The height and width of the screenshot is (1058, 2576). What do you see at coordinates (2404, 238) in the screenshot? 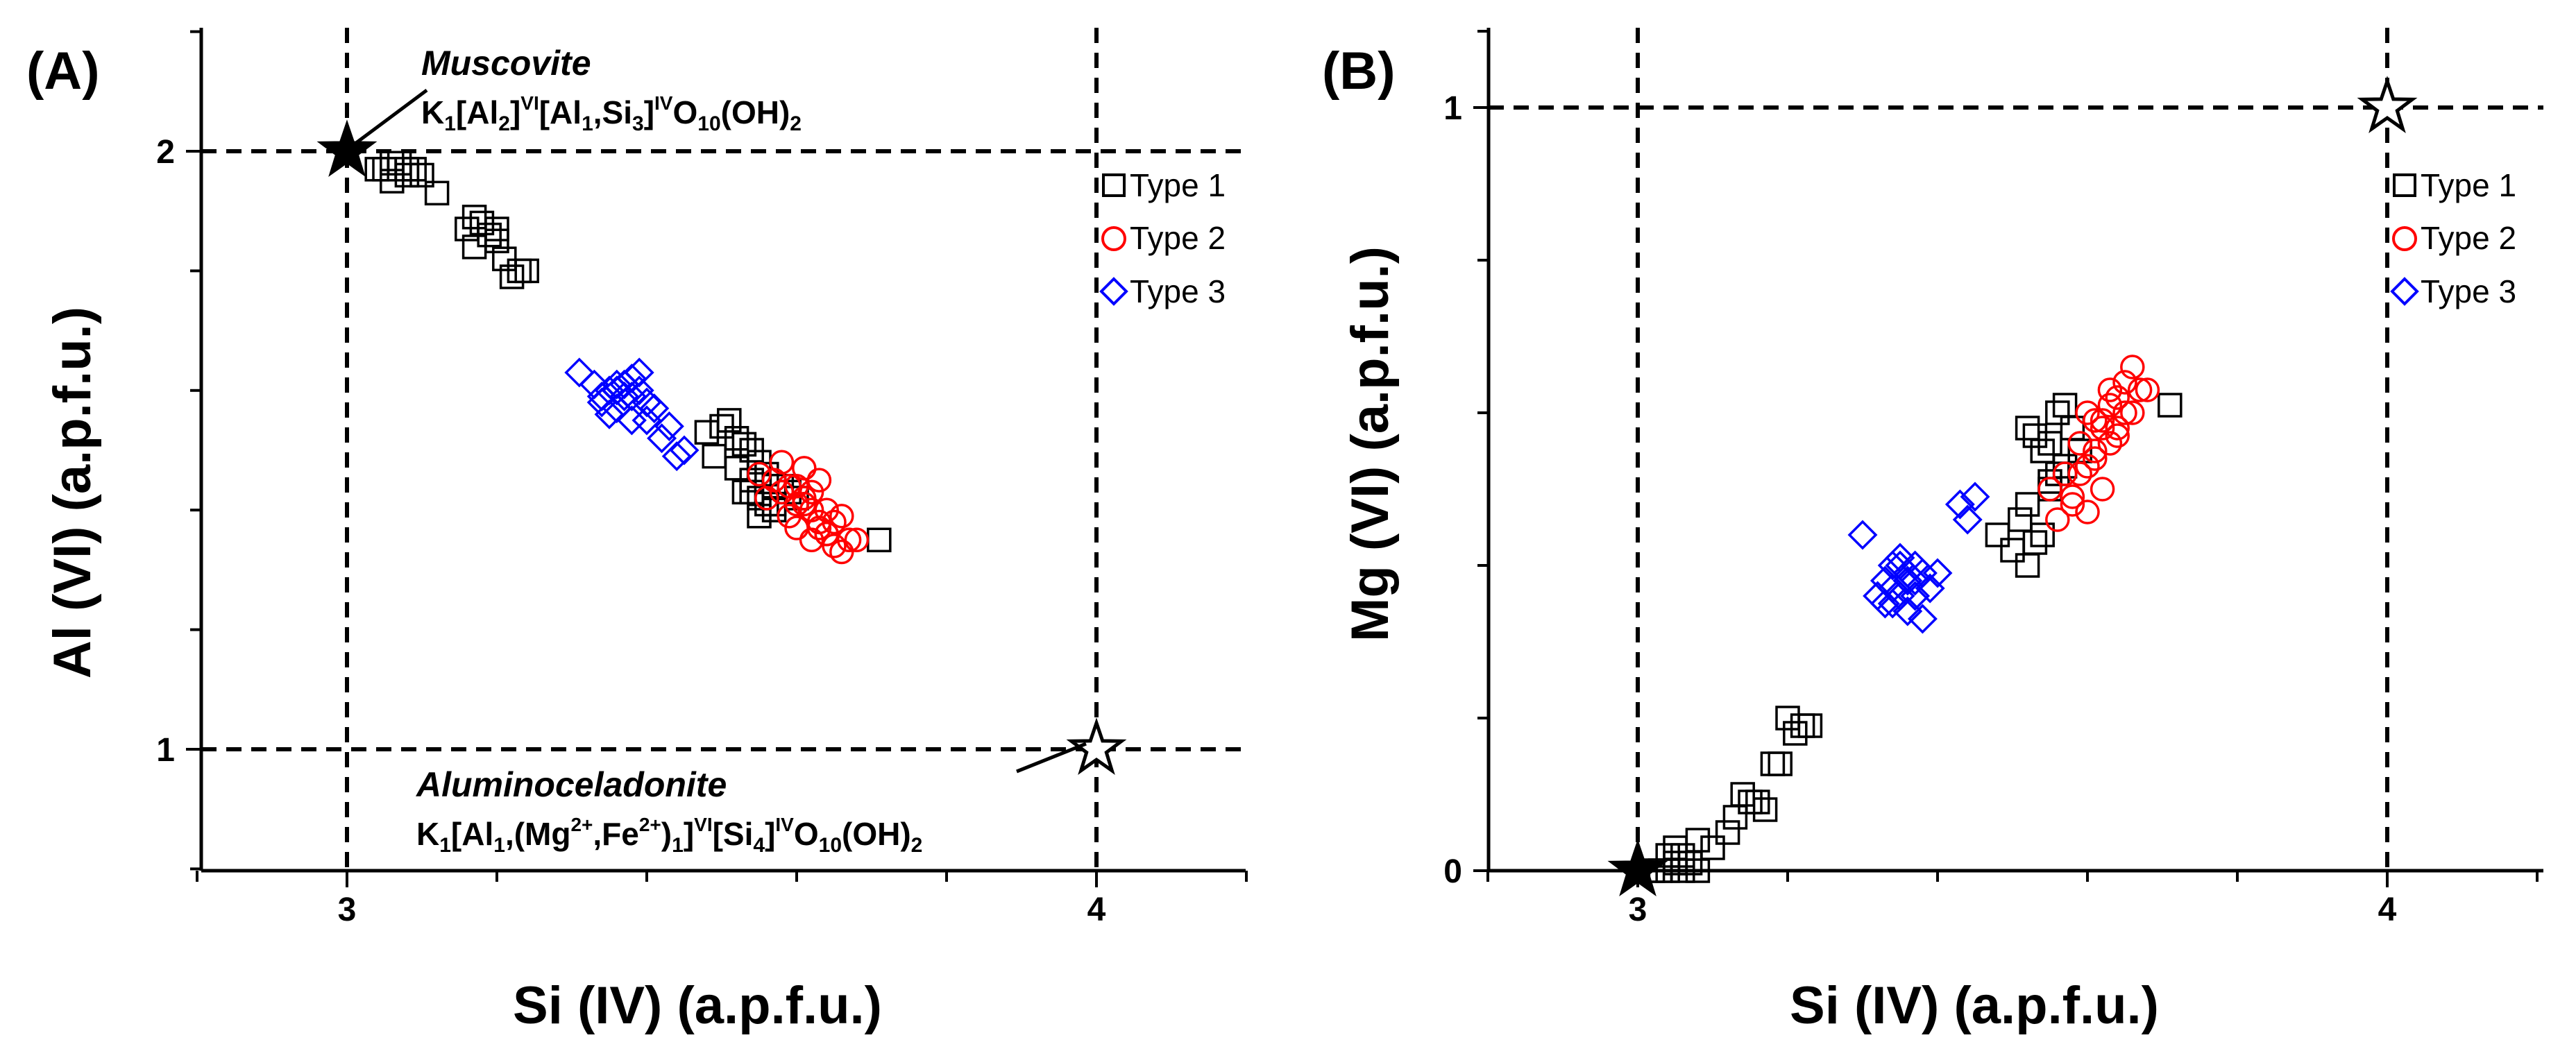
I see `legend-b-type2-marker` at bounding box center [2404, 238].